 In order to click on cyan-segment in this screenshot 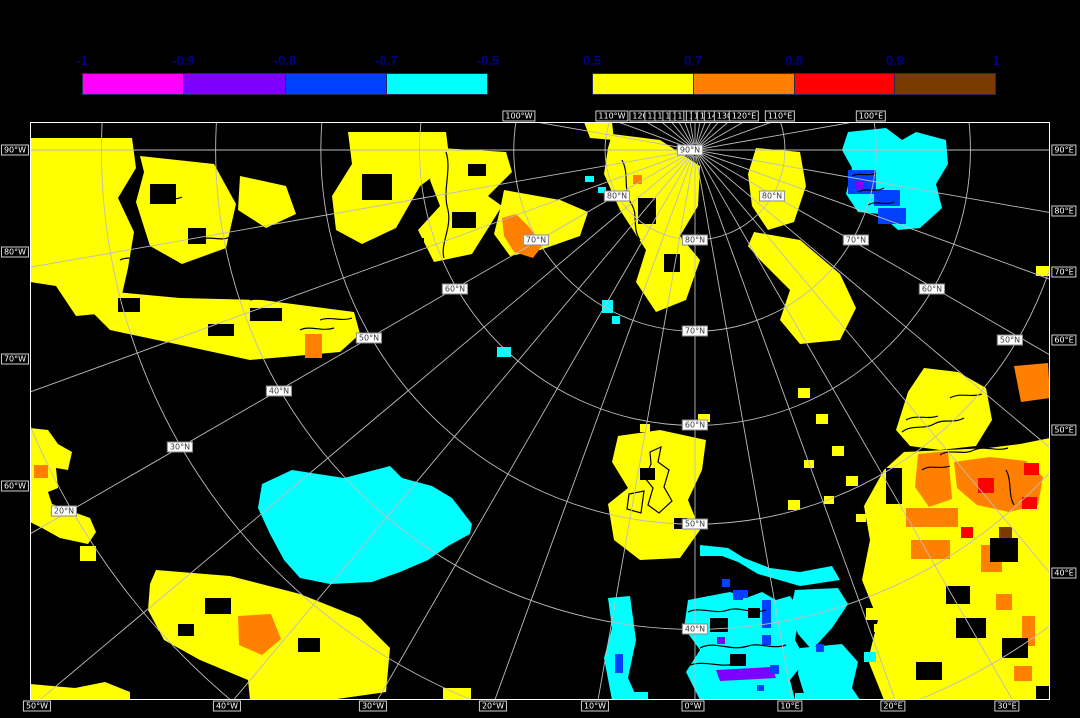, I will do `click(436, 84)`.